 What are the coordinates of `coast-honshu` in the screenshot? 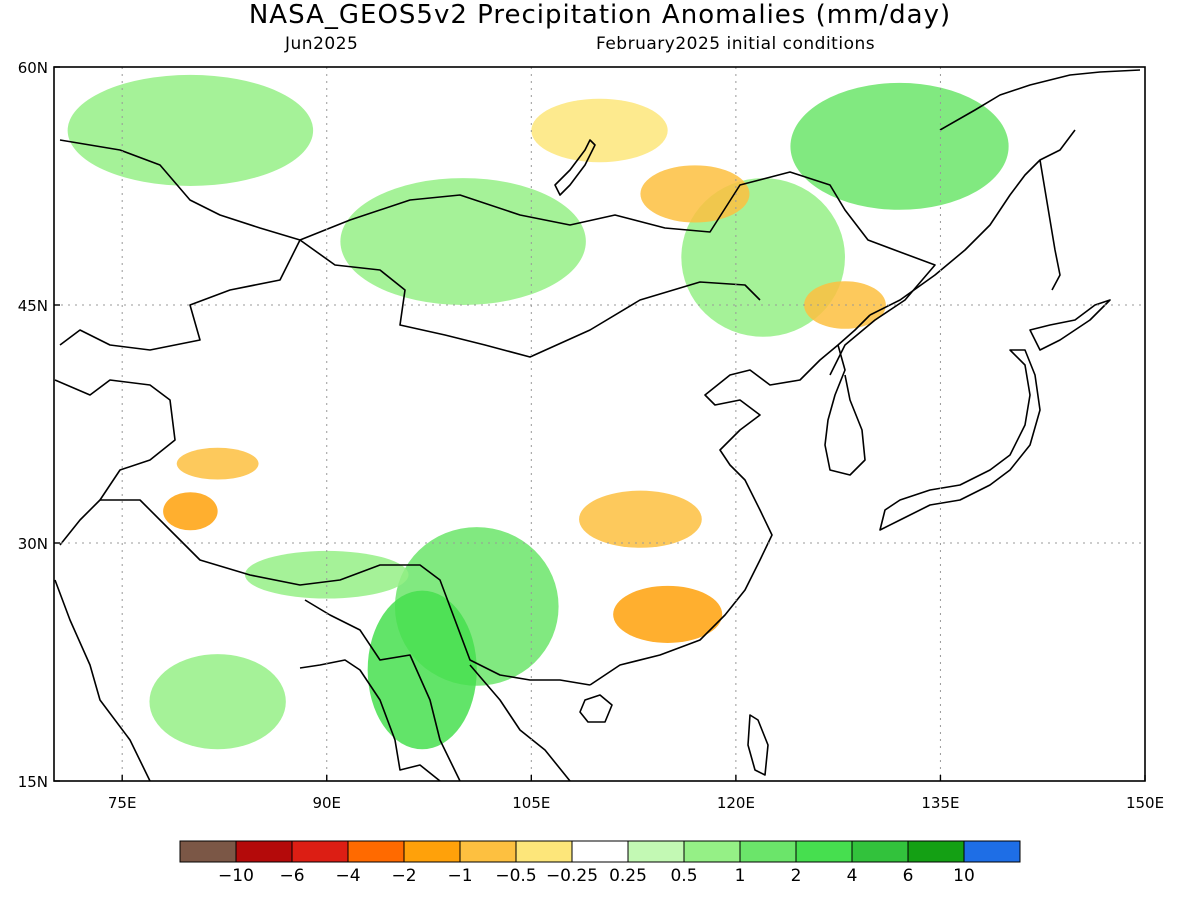 It's located at (960, 440).